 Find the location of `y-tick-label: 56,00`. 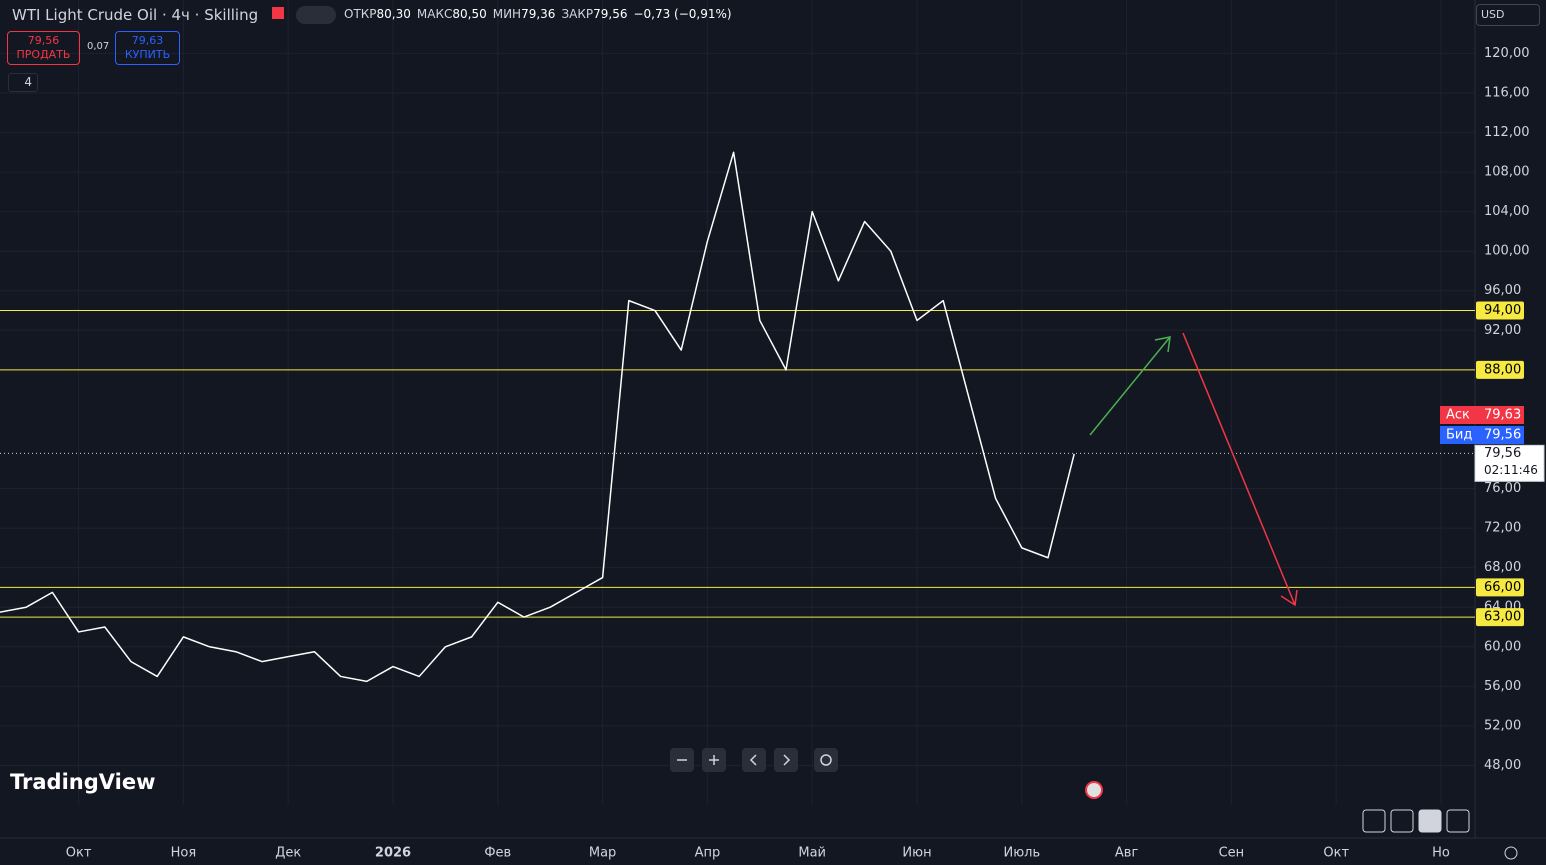

y-tick-label: 56,00 is located at coordinates (1502, 686).